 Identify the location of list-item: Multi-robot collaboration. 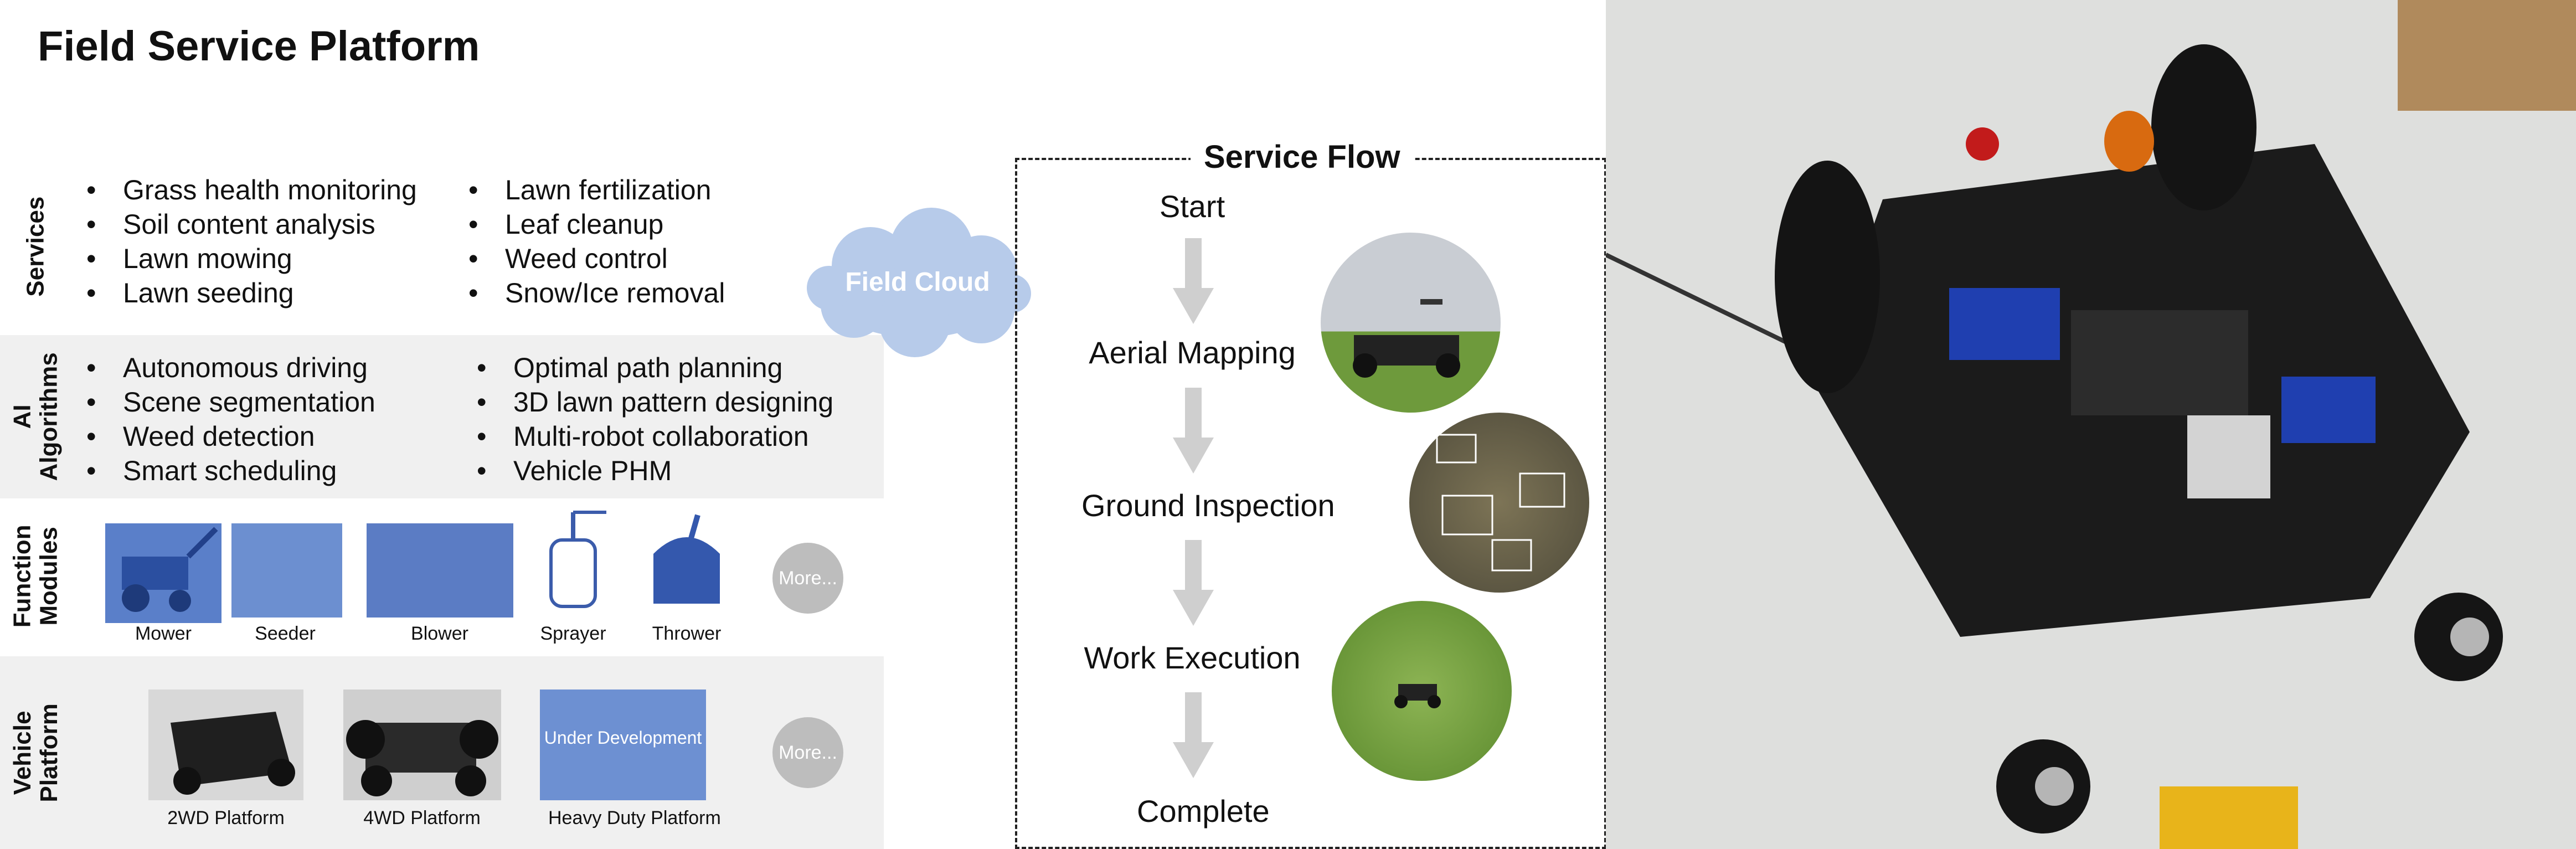
(653, 436).